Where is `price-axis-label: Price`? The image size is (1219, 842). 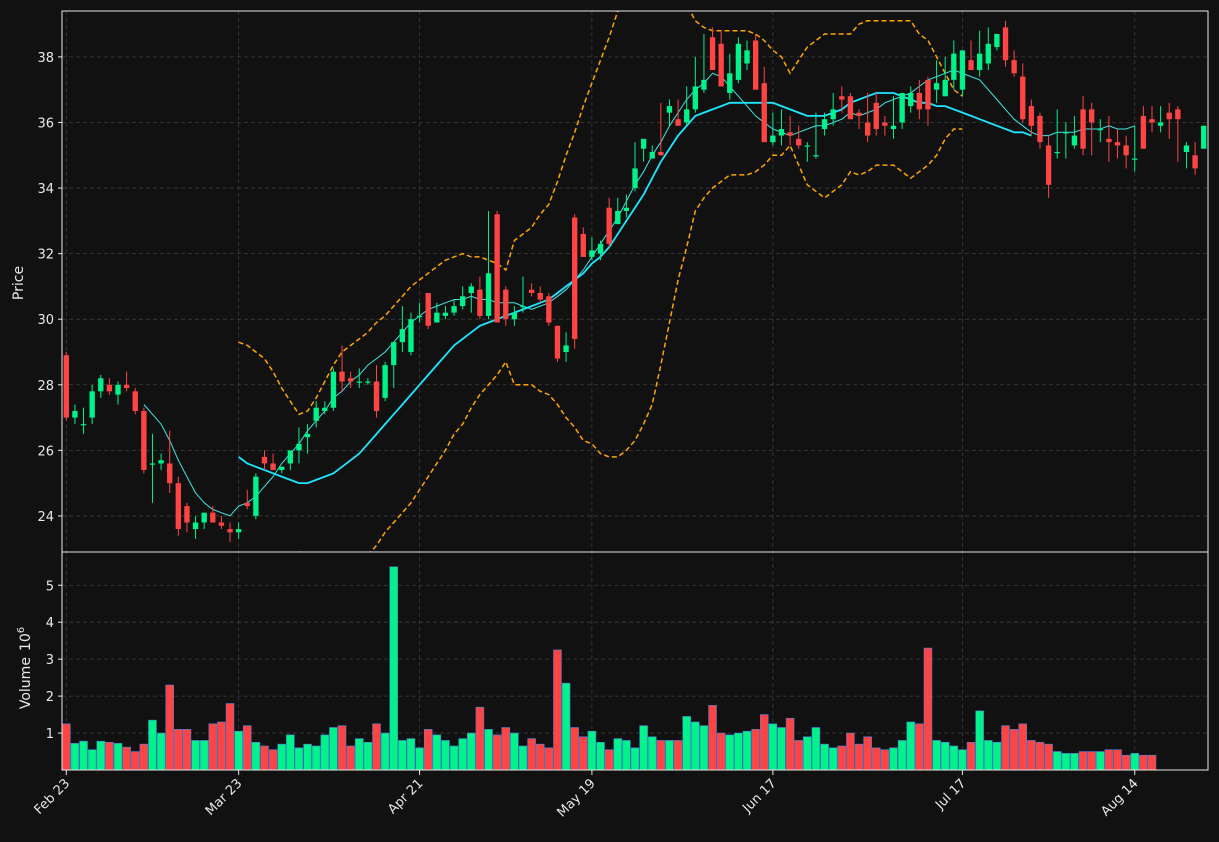
price-axis-label: Price is located at coordinates (19, 283).